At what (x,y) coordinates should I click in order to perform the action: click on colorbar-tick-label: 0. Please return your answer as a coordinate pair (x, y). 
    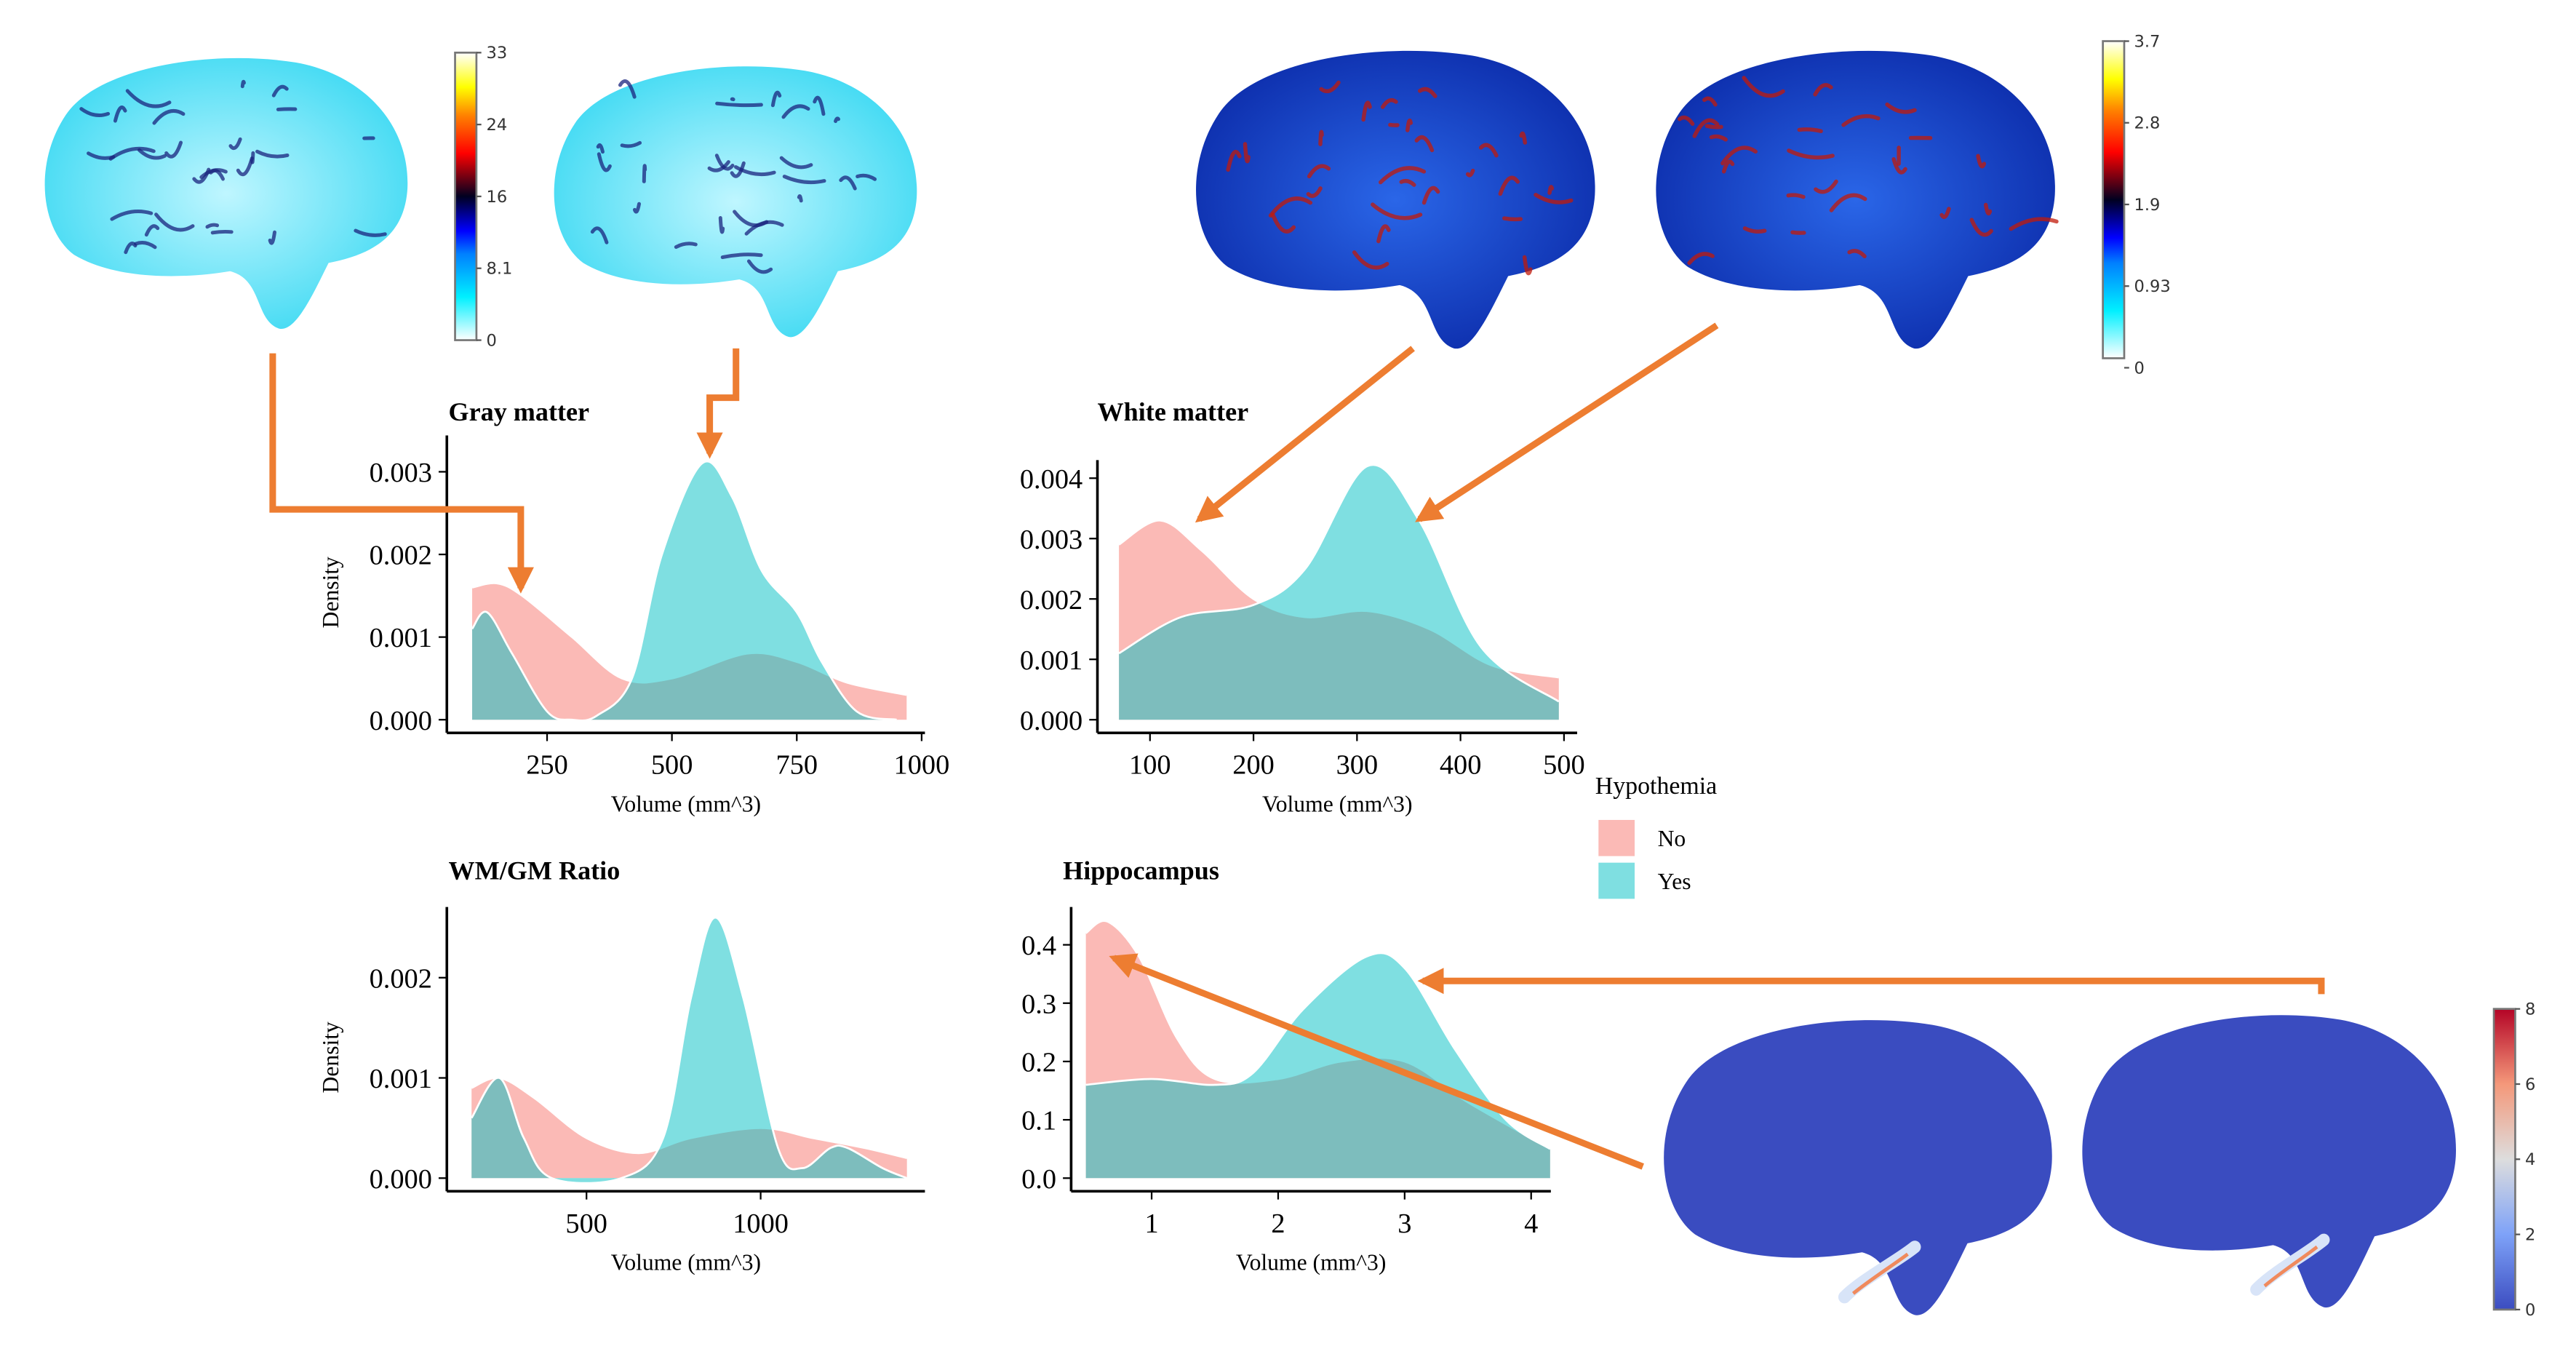
    Looking at the image, I should click on (2530, 1310).